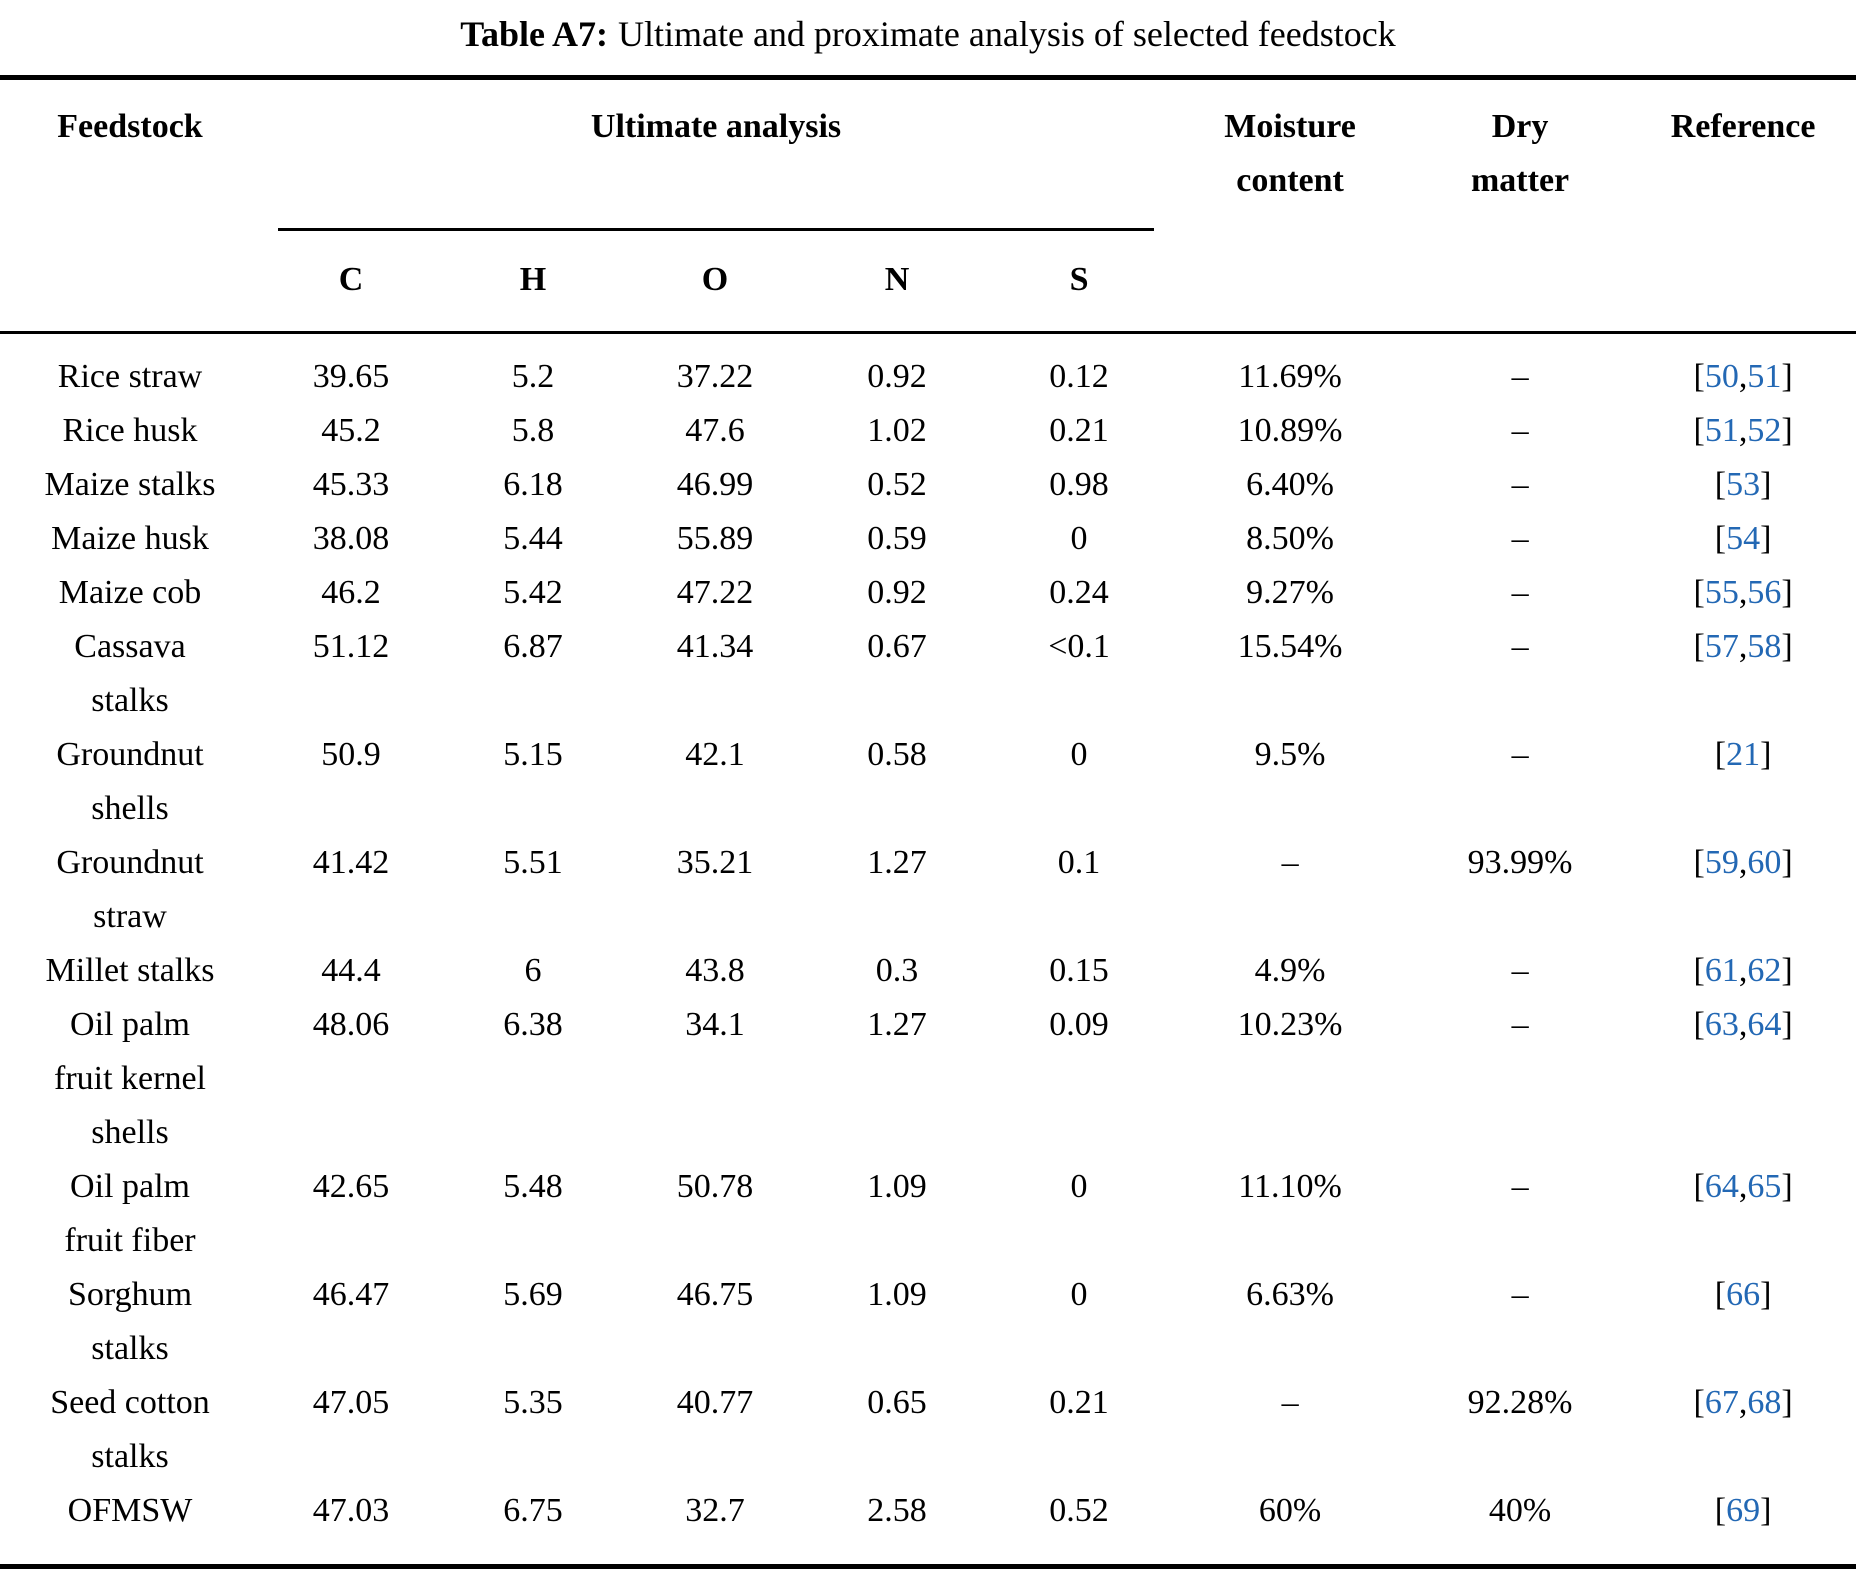  Describe the element at coordinates (1721, 862) in the screenshot. I see `citation-link: 59` at that location.